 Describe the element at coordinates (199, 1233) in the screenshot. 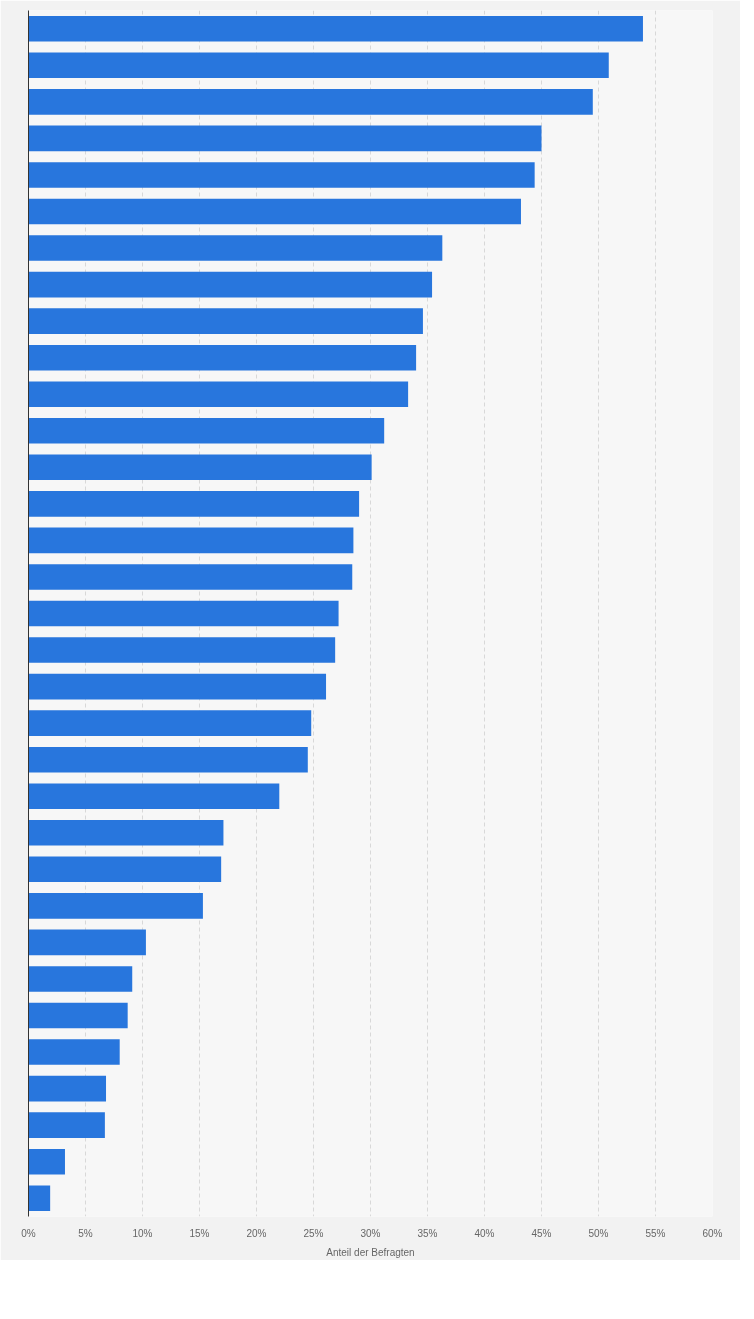

I see `x-tick-label: 15%` at that location.